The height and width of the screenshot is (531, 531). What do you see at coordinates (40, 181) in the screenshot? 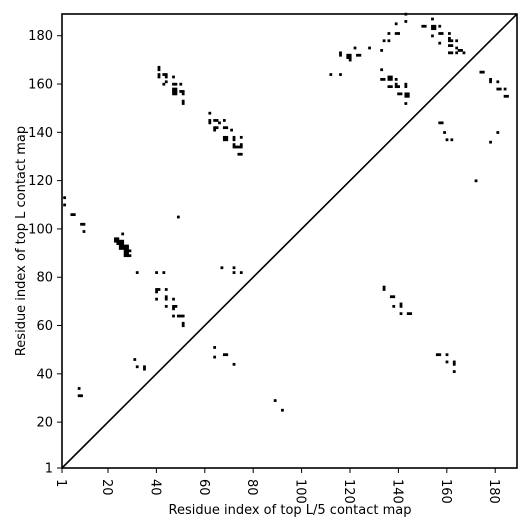
I see `y-tick-label: 120` at bounding box center [40, 181].